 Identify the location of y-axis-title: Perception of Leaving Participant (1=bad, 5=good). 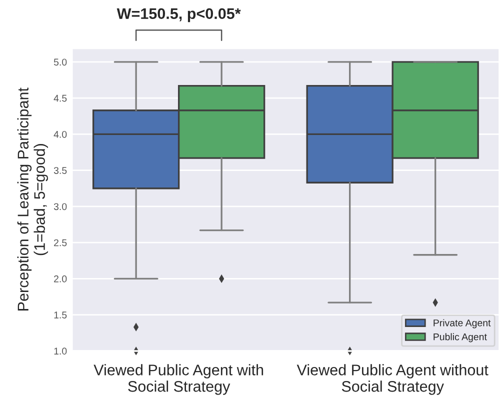
(32, 199).